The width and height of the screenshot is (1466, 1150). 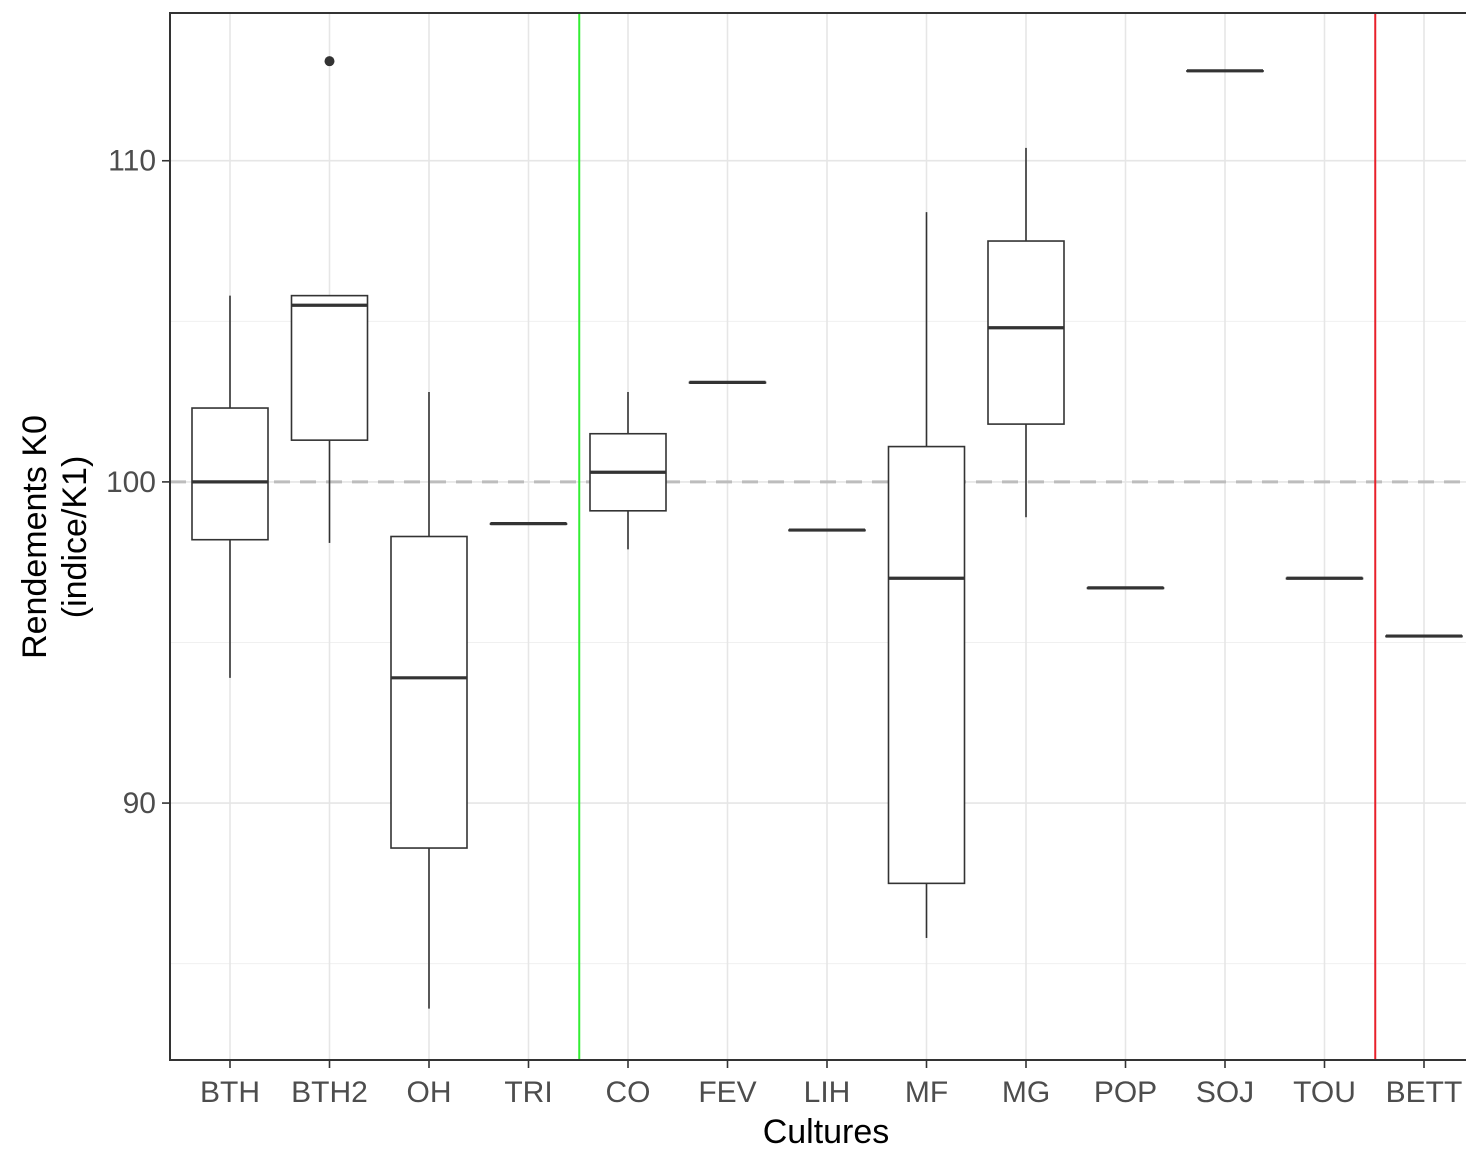 I want to click on box-fev, so click(x=727, y=382).